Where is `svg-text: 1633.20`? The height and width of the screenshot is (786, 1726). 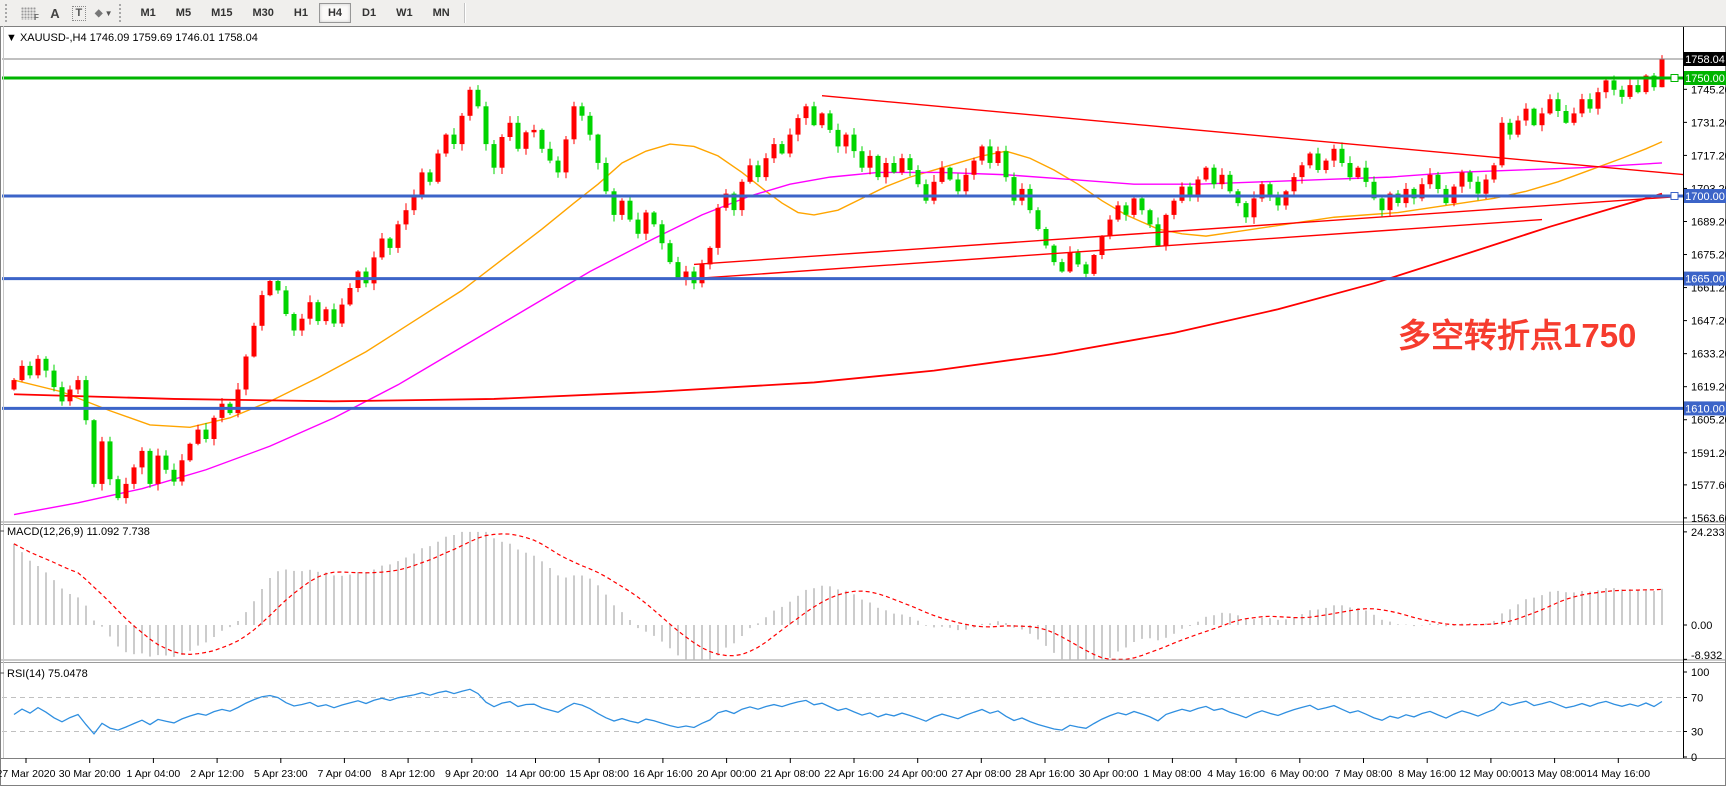 svg-text: 1633.20 is located at coordinates (1708, 355).